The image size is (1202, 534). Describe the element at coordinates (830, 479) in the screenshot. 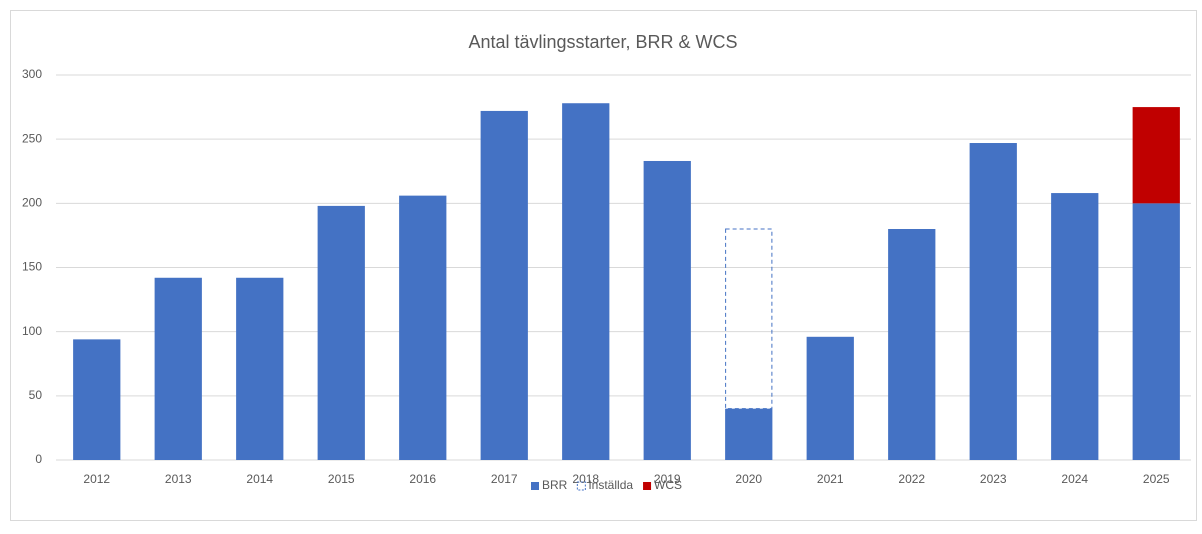

I see `x-tick-label: 2021` at that location.